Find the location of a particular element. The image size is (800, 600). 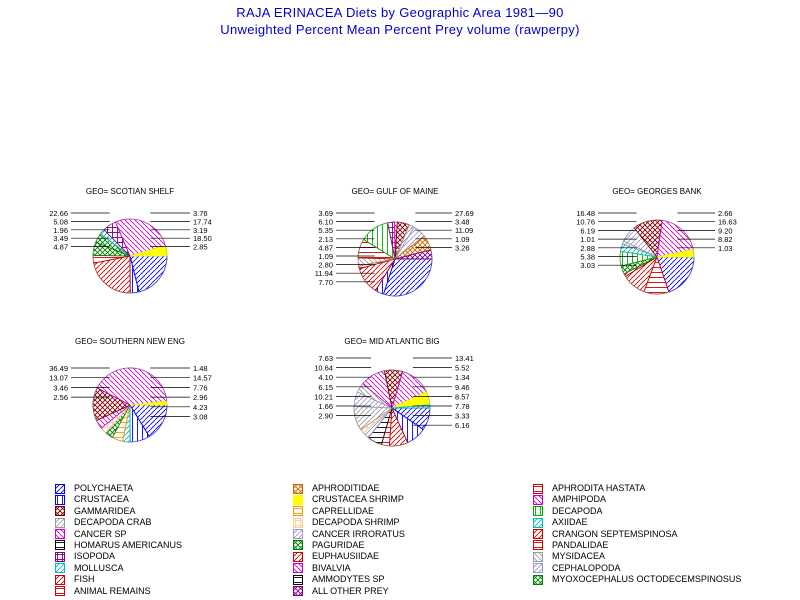

legend-label: CRANGON SEPTEMSPINOSA is located at coordinates (615, 533).